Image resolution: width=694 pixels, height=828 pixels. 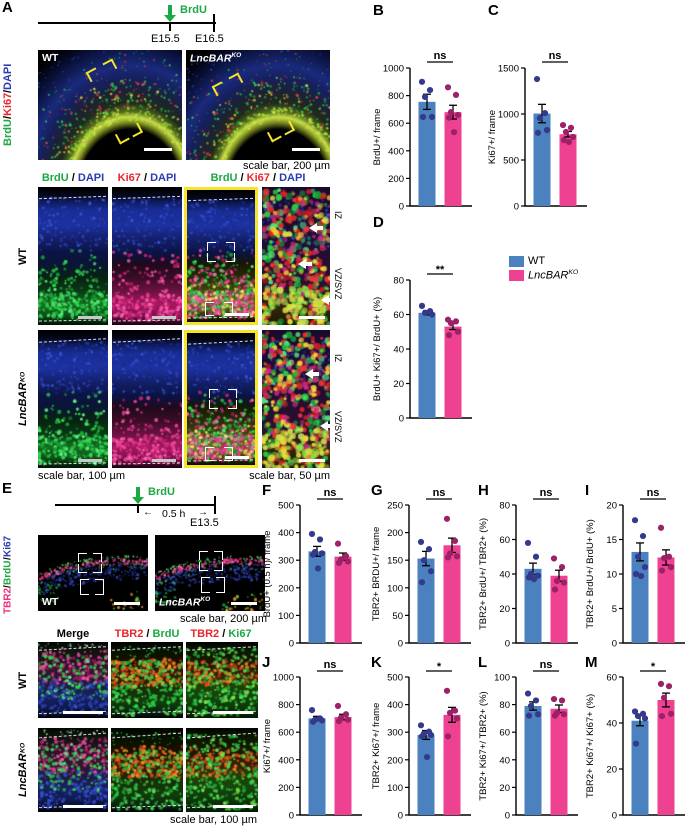 I want to click on svg-text: TBR2+ Ki67+/ frame, so click(x=376, y=746).